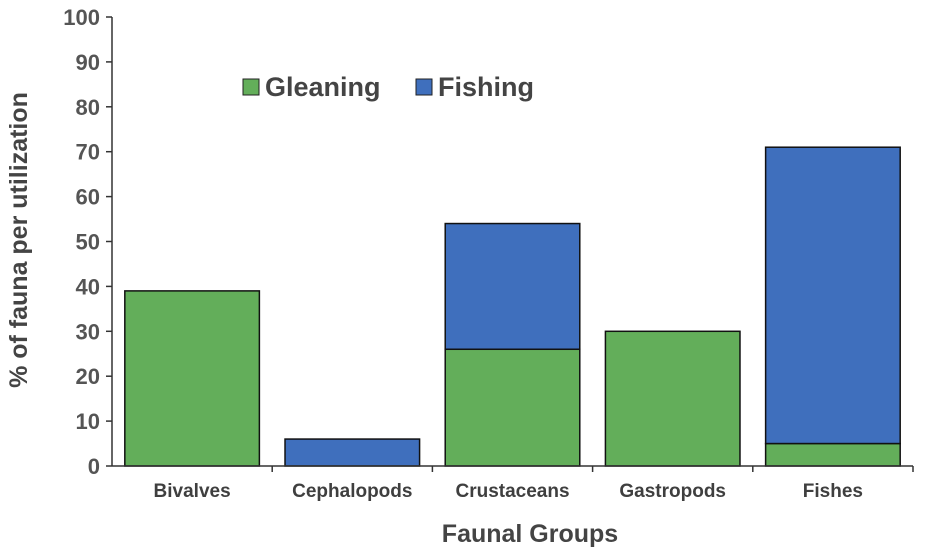  Describe the element at coordinates (323, 87) in the screenshot. I see `legend-label-gleaning: Gleaning` at that location.